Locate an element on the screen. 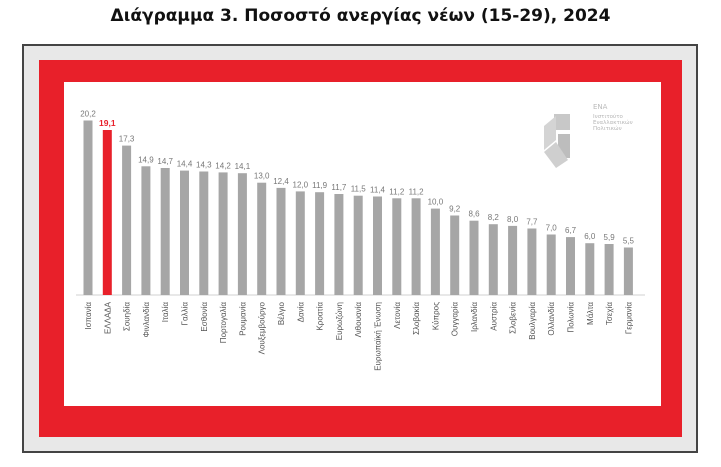 The image size is (721, 467). category-label: Ολλανδία is located at coordinates (551, 319).